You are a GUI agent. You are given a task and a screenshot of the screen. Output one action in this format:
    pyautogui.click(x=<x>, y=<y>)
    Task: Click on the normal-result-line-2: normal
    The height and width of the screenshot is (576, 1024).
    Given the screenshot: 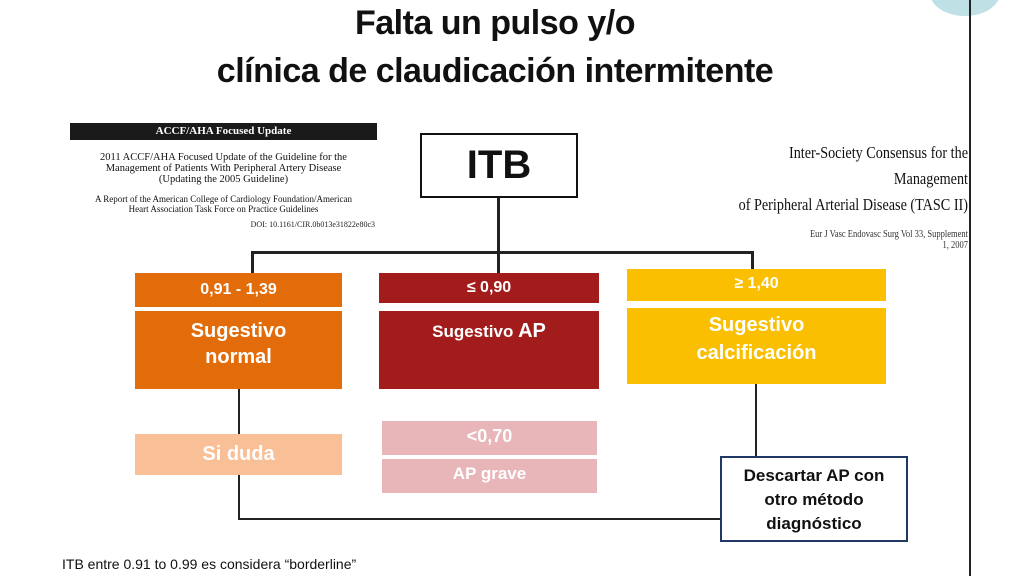 What is the action you would take?
    pyautogui.click(x=238, y=357)
    